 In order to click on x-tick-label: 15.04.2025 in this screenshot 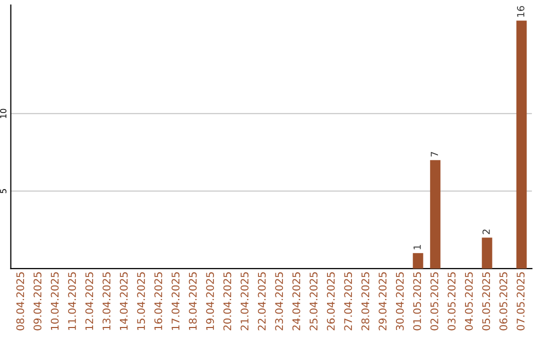, I will do `click(141, 301)`.